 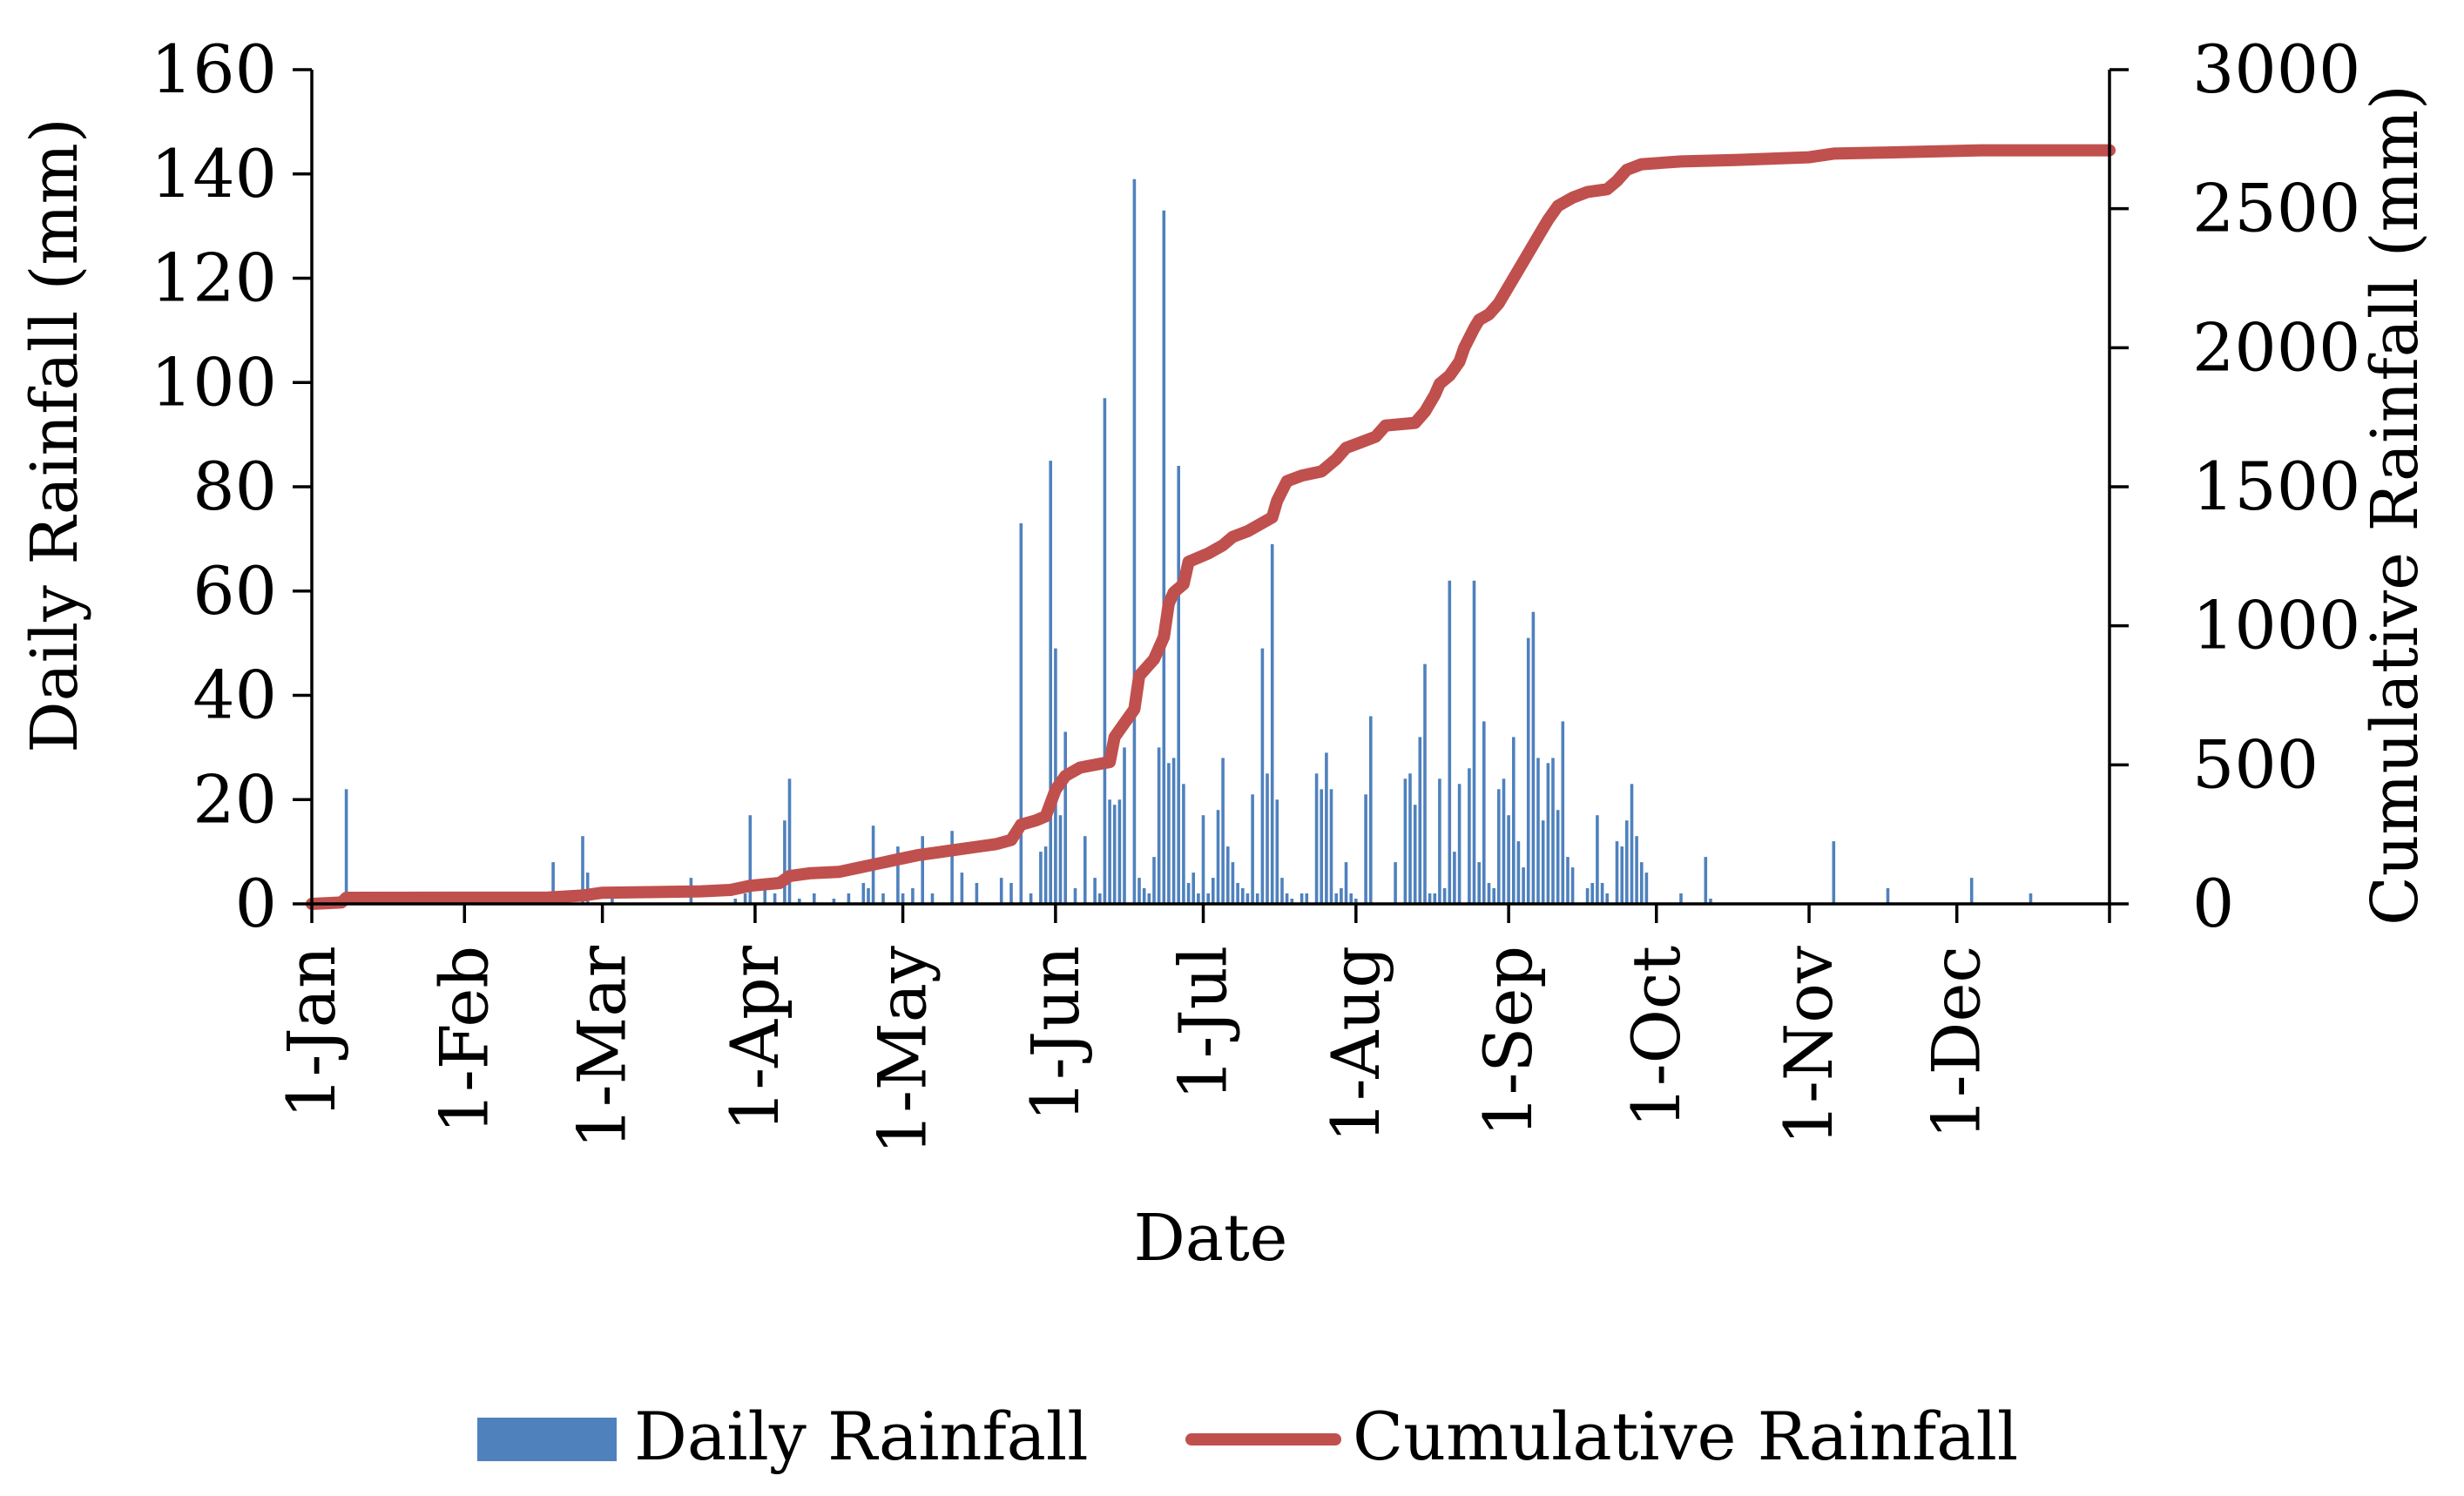 I want to click on y2-tick-label: 3000, so click(x=2276, y=69).